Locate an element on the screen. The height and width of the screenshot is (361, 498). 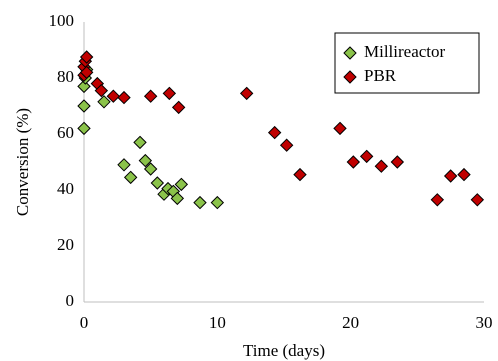
legend-markers is located at coordinates (350, 65).